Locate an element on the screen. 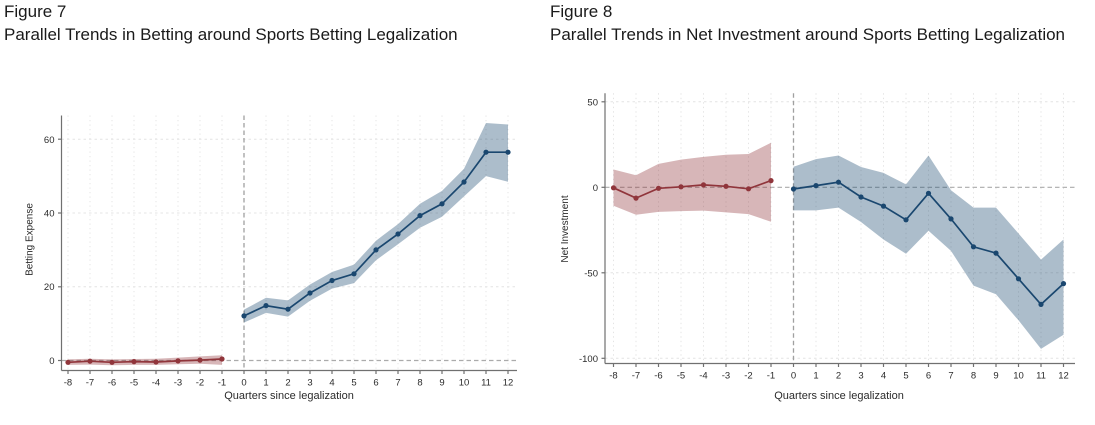 The width and height of the screenshot is (1095, 425). svg-text: Net Investment is located at coordinates (565, 228).